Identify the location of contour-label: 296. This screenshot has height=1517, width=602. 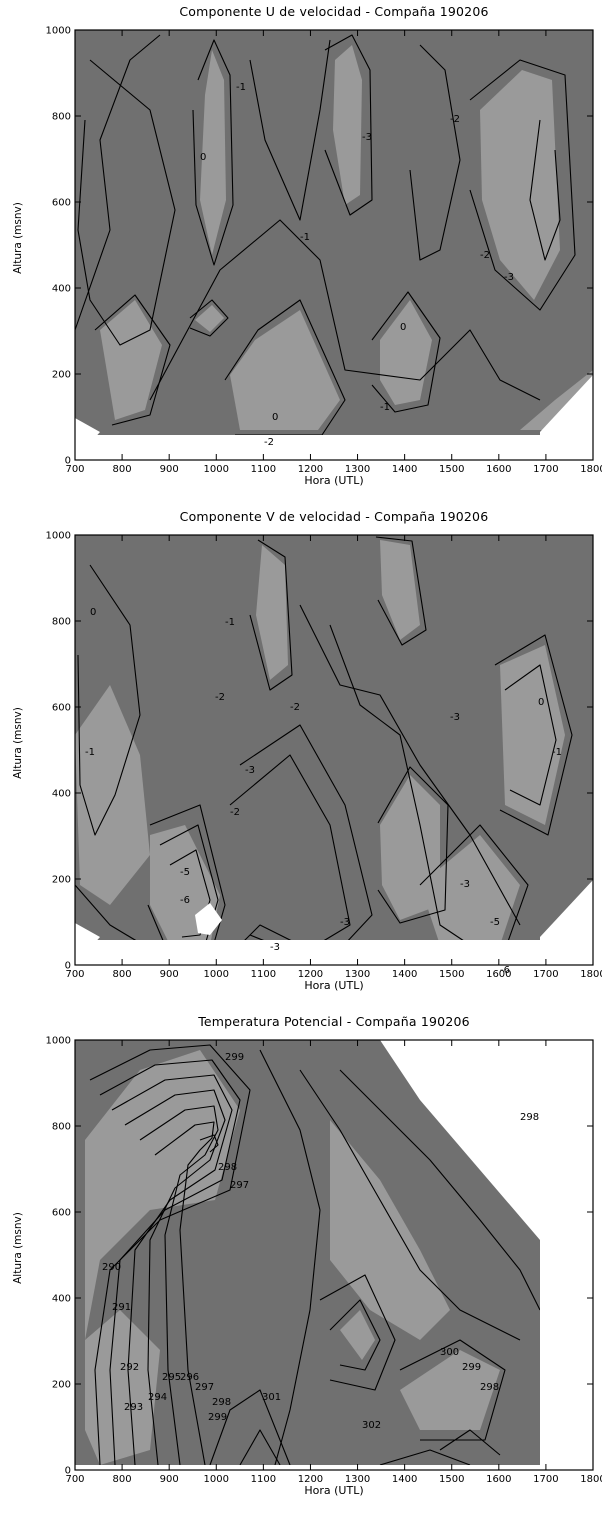
(189, 1377).